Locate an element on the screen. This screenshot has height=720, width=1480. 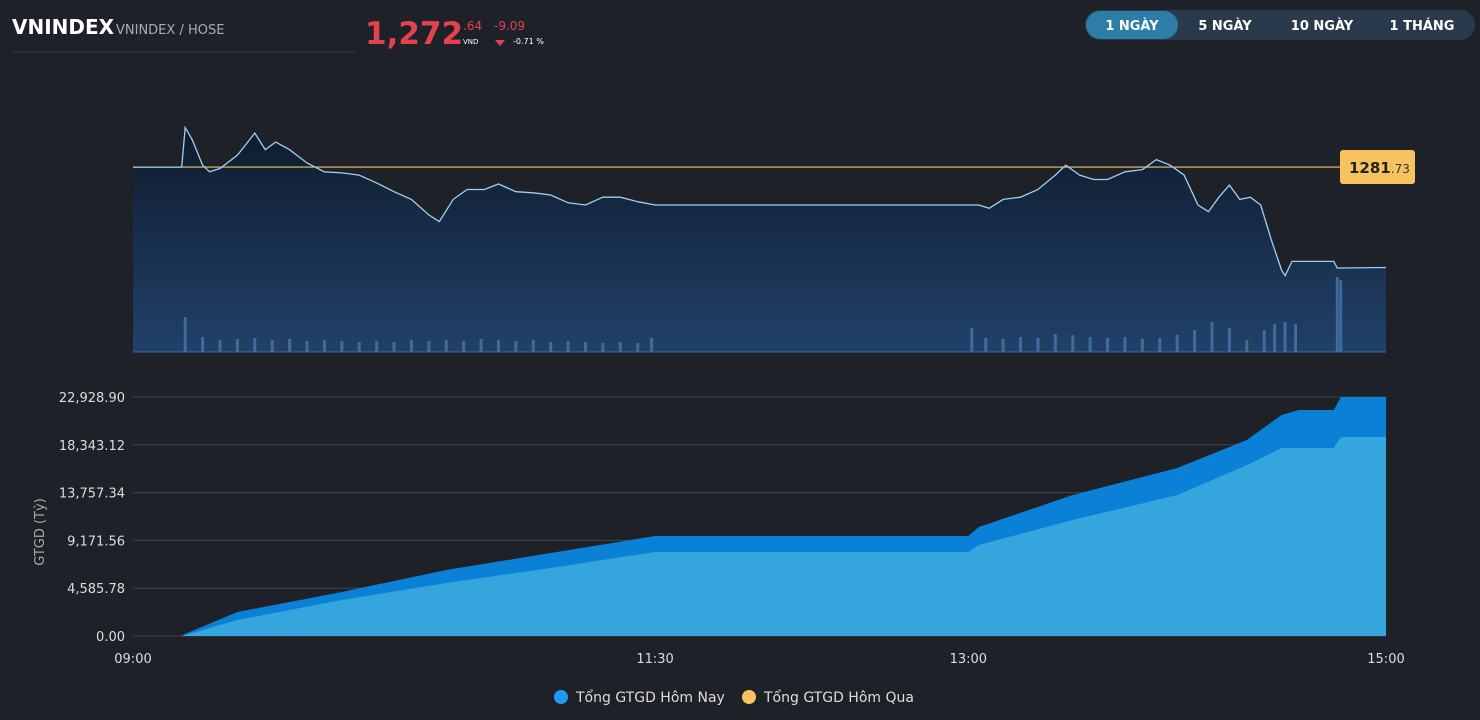
legend-label: Tổng GTGD Hôm Nay is located at coordinates (650, 697).